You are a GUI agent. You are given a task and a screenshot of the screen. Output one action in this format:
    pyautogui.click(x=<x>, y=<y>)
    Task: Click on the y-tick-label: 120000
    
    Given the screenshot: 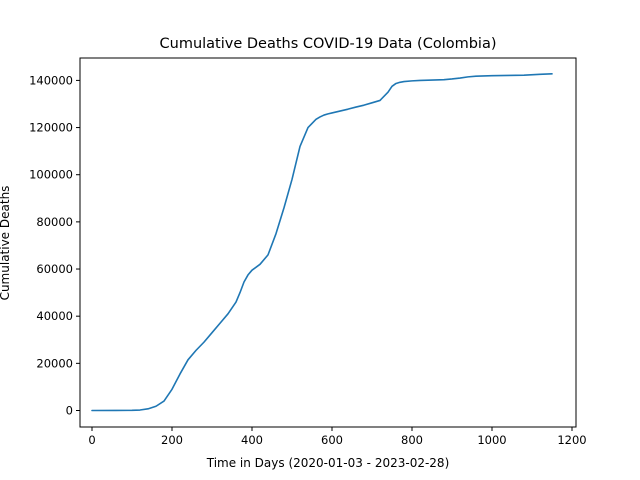 What is the action you would take?
    pyautogui.click(x=51, y=128)
    